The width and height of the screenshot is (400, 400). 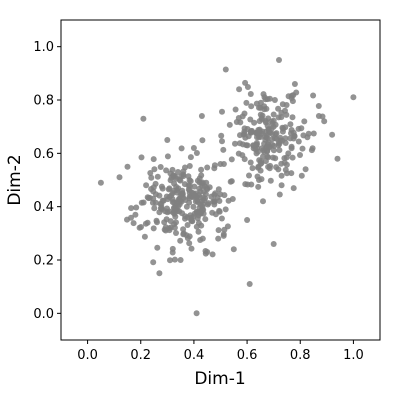 I want to click on y-tick-label: 0.0, so click(x=43, y=314).